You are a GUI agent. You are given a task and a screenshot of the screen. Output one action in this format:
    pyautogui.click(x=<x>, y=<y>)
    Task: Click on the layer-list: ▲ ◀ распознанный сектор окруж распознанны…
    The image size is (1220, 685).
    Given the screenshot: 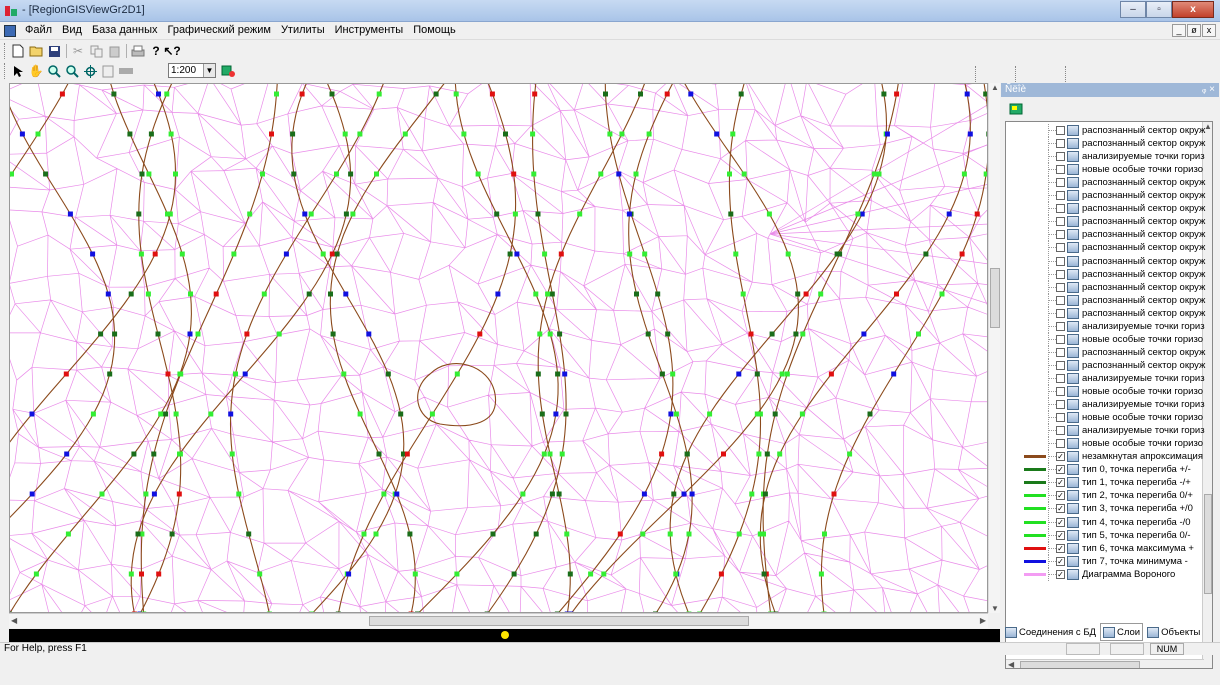 What is the action you would take?
    pyautogui.click(x=1109, y=395)
    